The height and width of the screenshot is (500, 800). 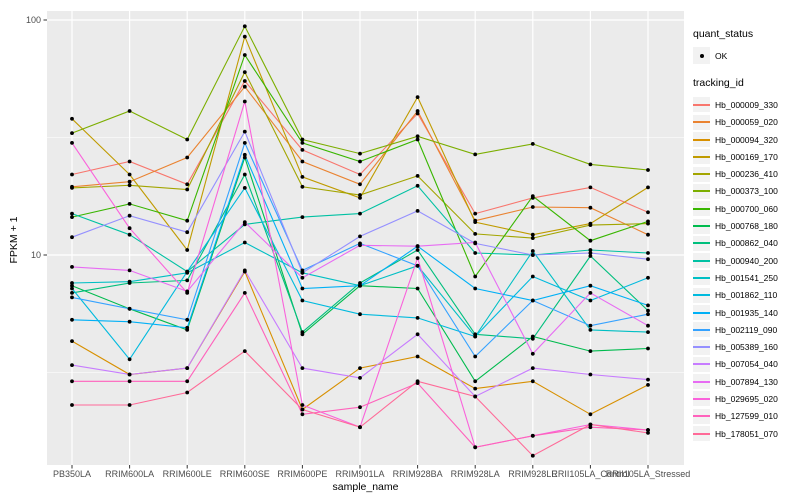 I want to click on legend-item-label: Hb_002119_090, so click(x=746, y=329).